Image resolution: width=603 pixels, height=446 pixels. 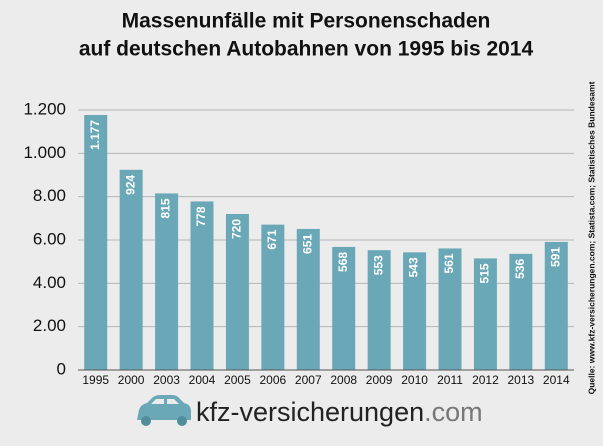 What do you see at coordinates (306, 21) in the screenshot?
I see `chart-title: Massenunfälle mit Personenschaden` at bounding box center [306, 21].